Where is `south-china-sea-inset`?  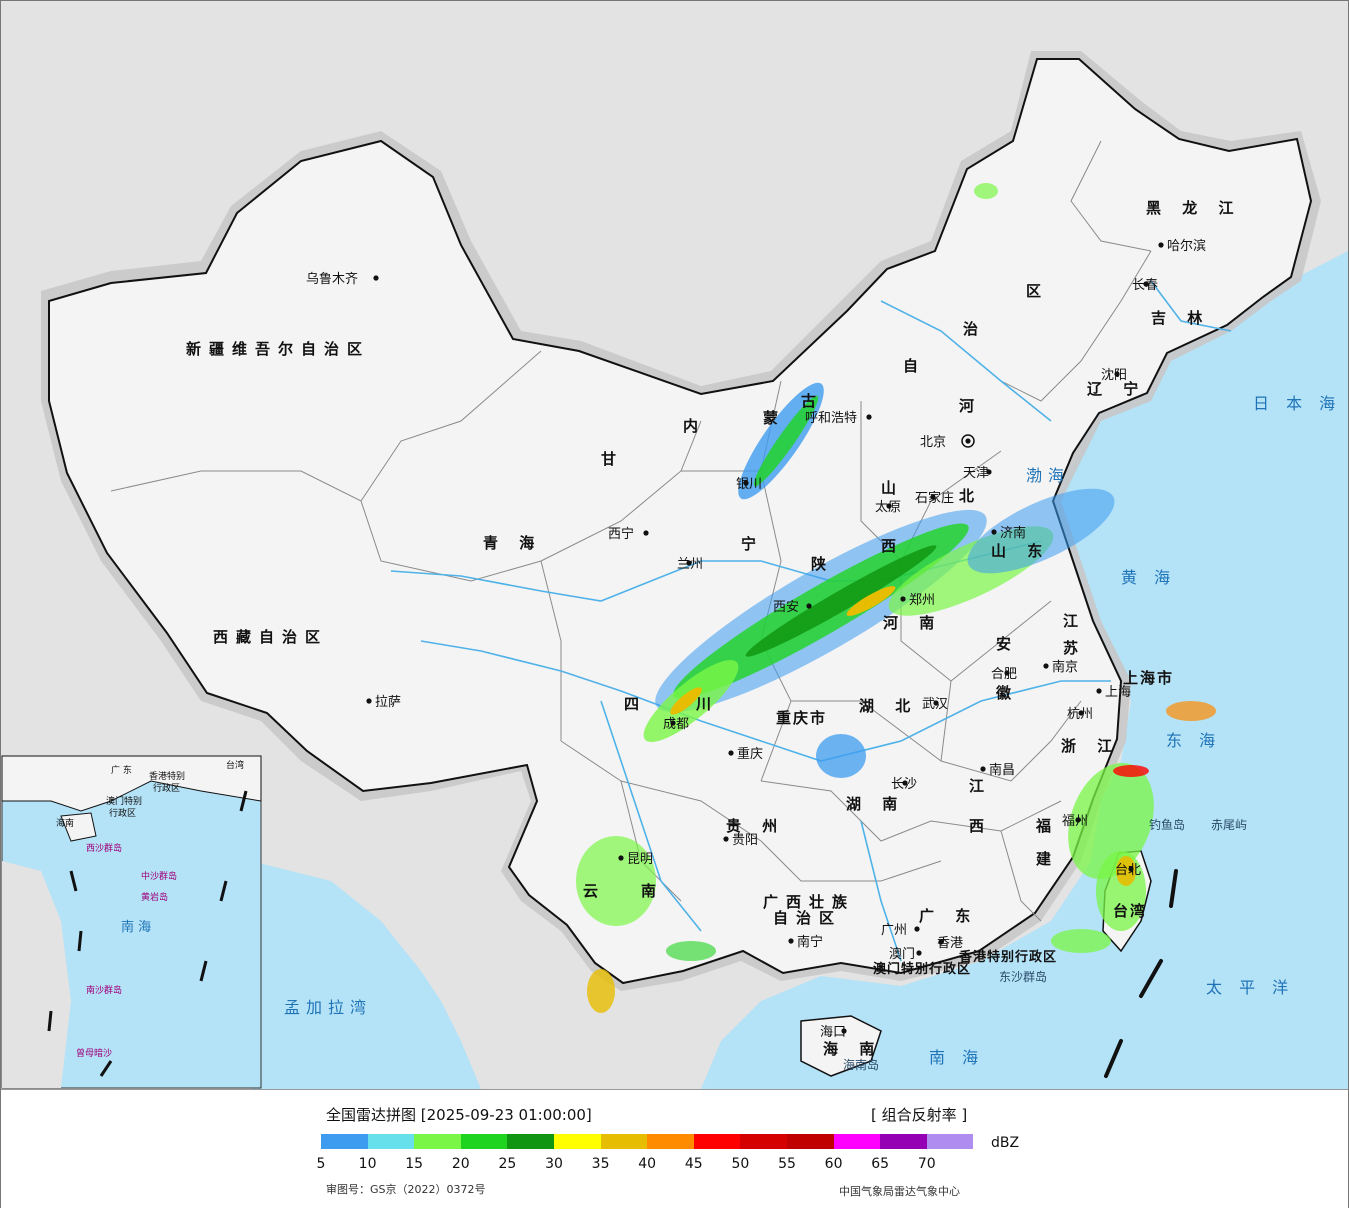 south-china-sea-inset is located at coordinates (131, 922).